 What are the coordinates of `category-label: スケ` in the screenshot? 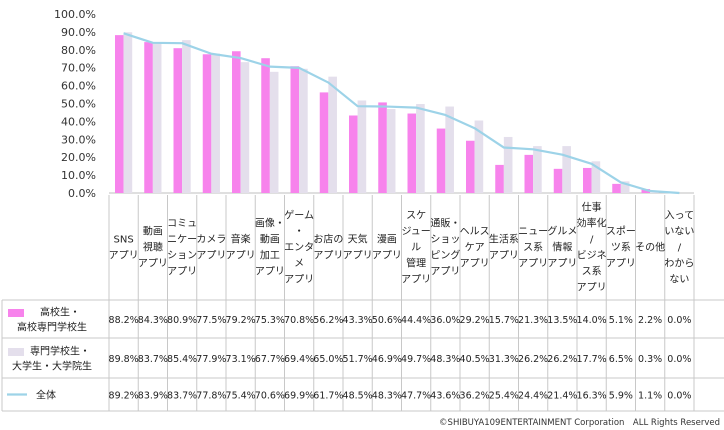 It's located at (416, 216).